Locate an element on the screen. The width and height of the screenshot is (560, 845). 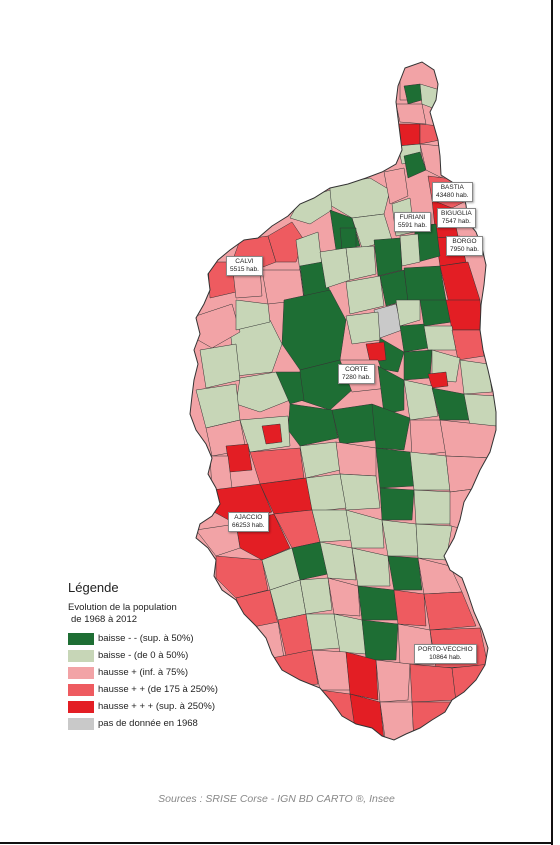
city-name: FURIANI is located at coordinates (412, 217).